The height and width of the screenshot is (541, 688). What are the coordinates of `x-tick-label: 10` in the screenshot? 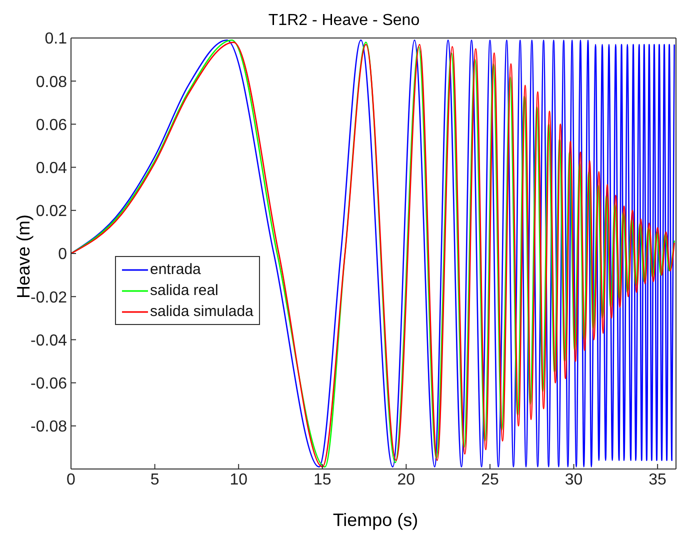 It's located at (239, 479).